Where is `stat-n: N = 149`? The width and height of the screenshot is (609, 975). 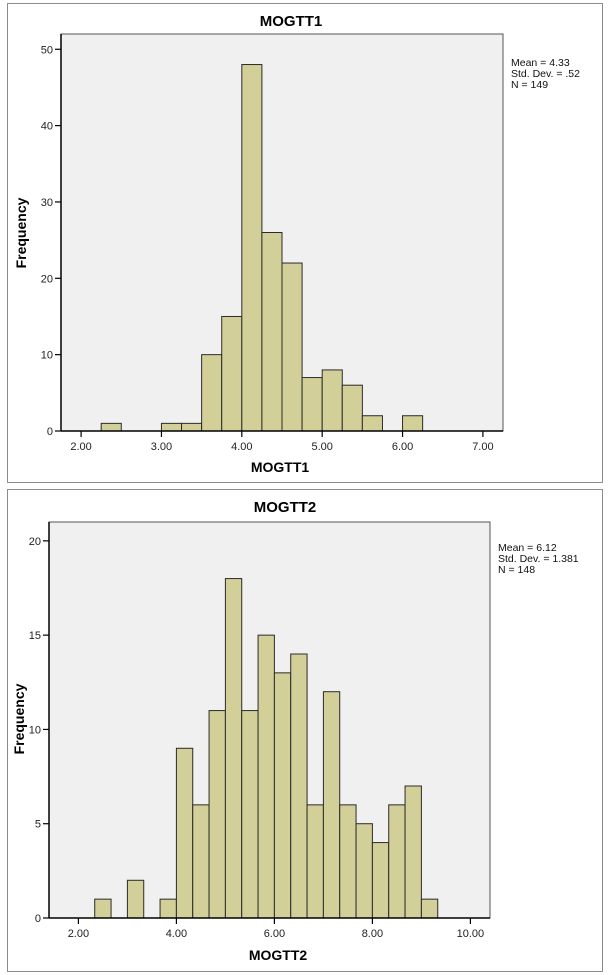
stat-n: N = 149 is located at coordinates (529, 85).